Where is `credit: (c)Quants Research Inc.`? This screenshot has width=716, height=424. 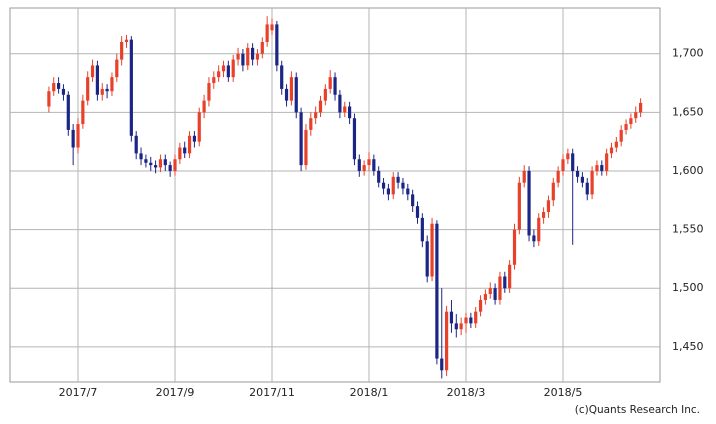
credit: (c)Quants Research Inc. is located at coordinates (637, 410).